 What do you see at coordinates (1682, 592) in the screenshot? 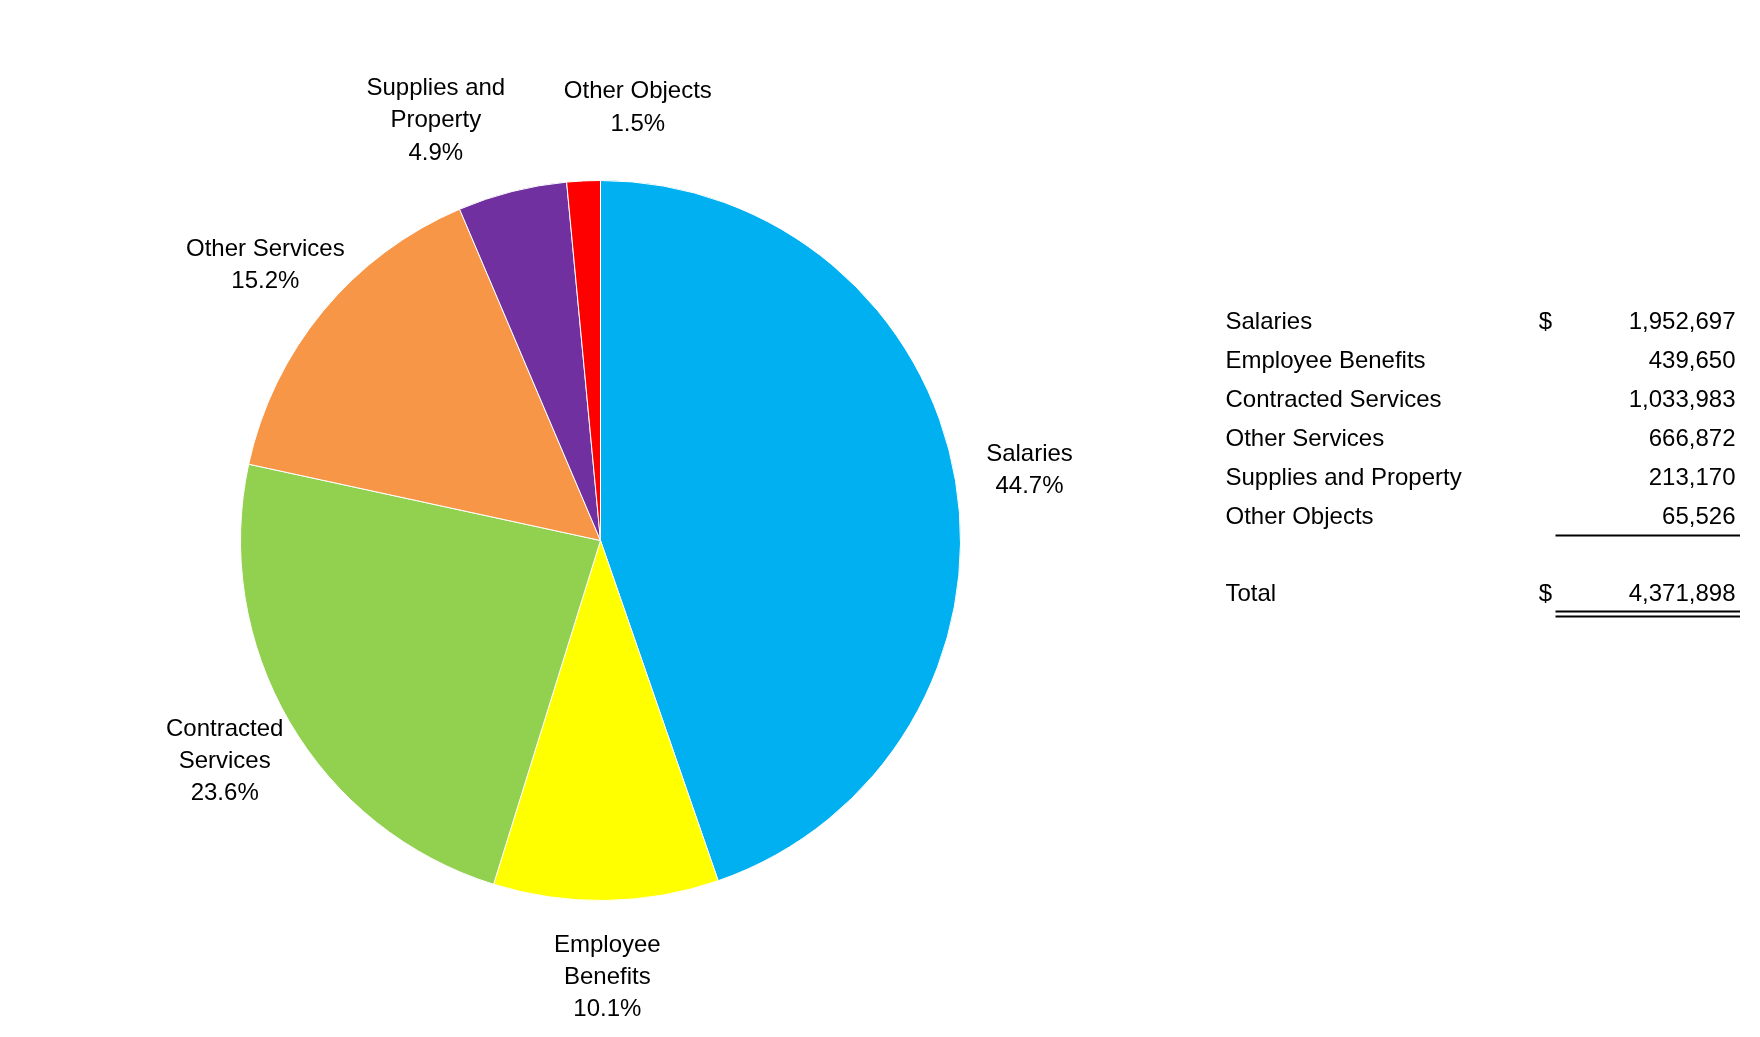
I see `text: 4,371,898` at bounding box center [1682, 592].